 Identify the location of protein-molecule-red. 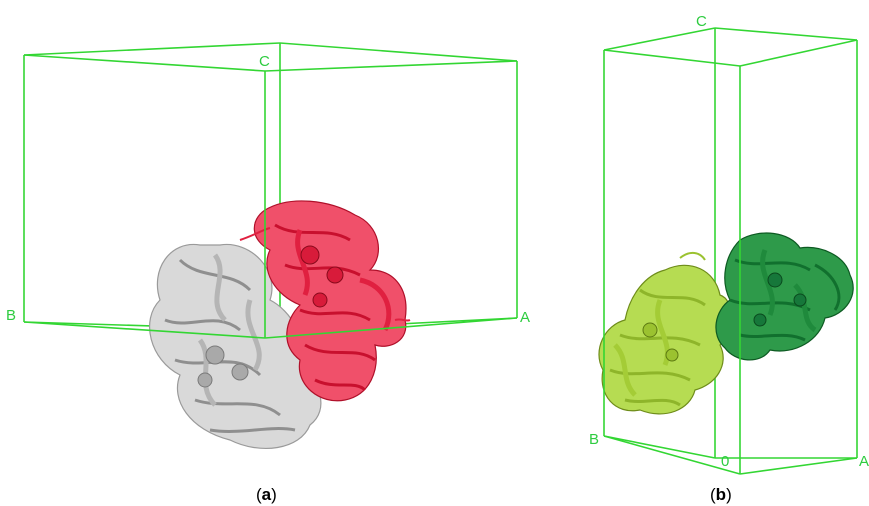
(325, 301).